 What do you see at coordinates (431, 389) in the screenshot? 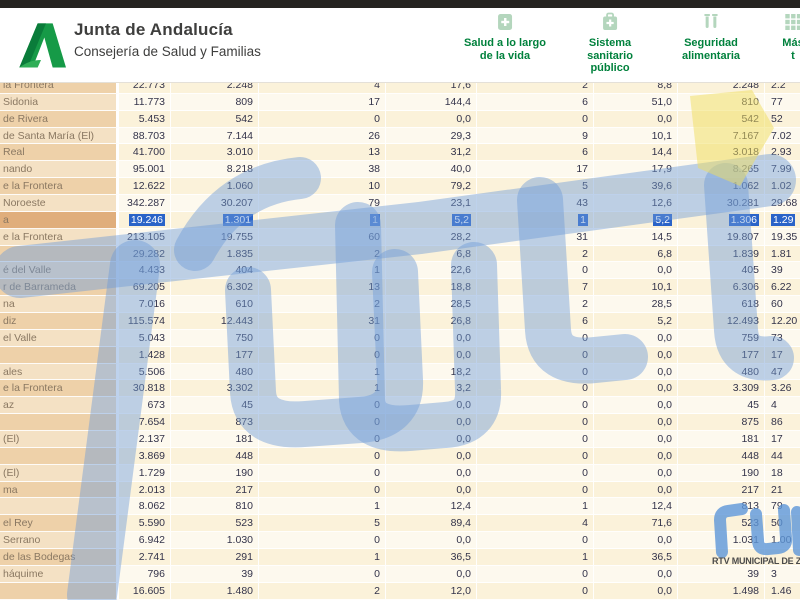
I see `value-cell: 3,2` at bounding box center [431, 389].